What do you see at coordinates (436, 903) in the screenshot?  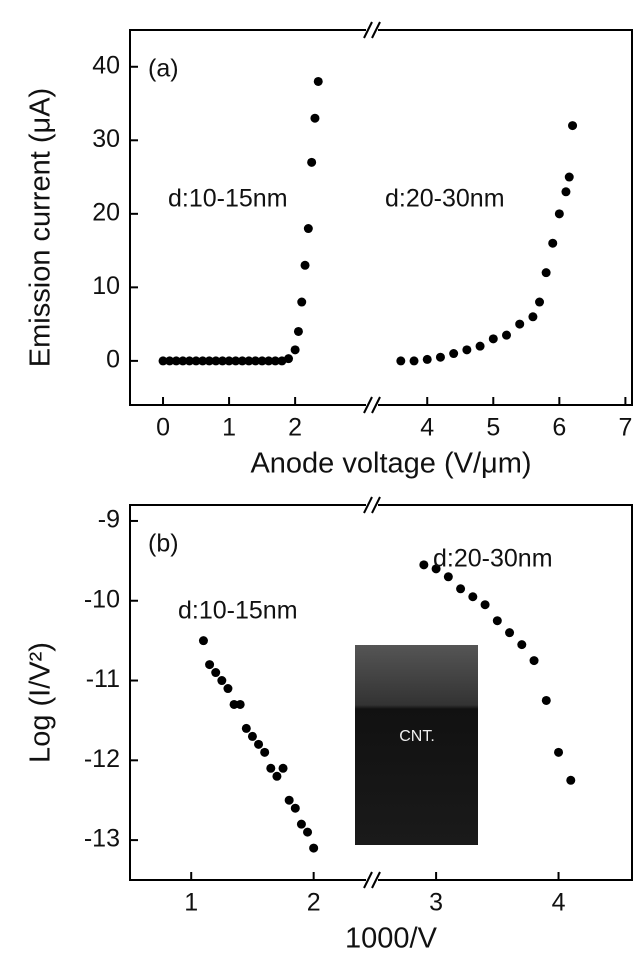 I see `x-tick-label: 3` at bounding box center [436, 903].